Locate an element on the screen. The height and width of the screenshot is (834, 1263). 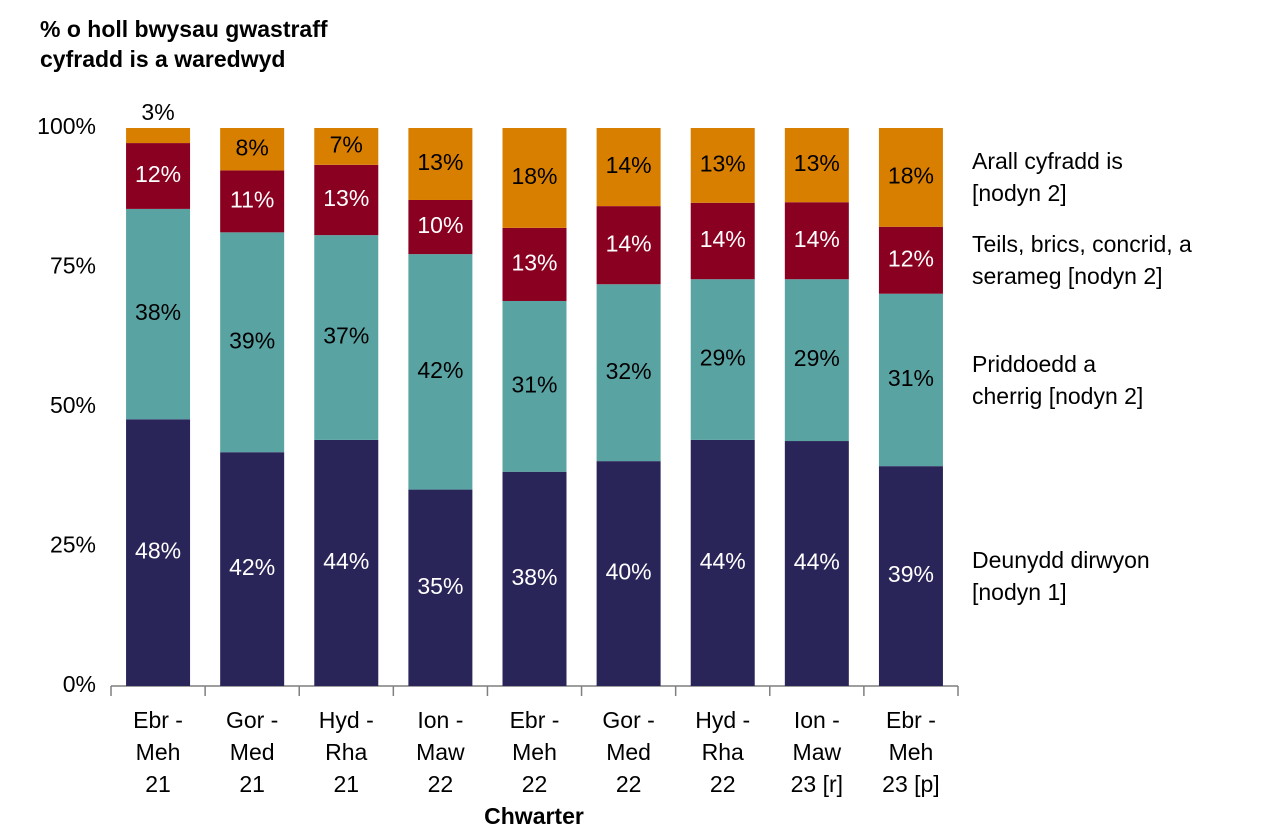
data-label: 37% is located at coordinates (346, 336).